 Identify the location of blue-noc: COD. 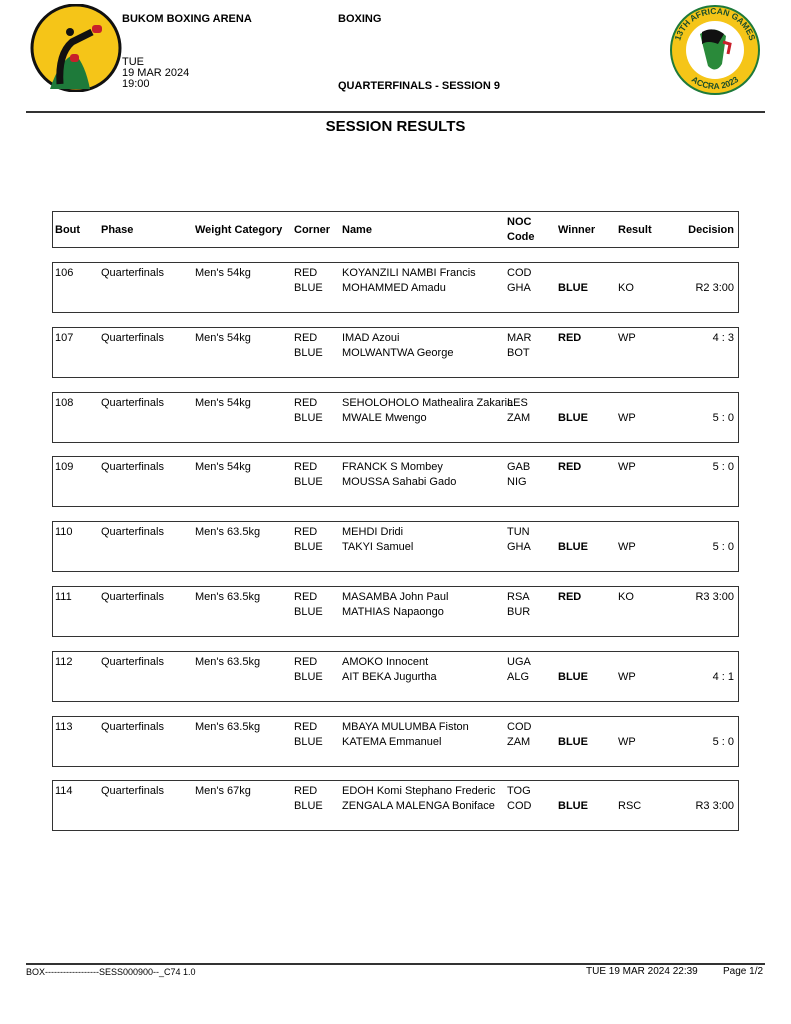
(519, 806).